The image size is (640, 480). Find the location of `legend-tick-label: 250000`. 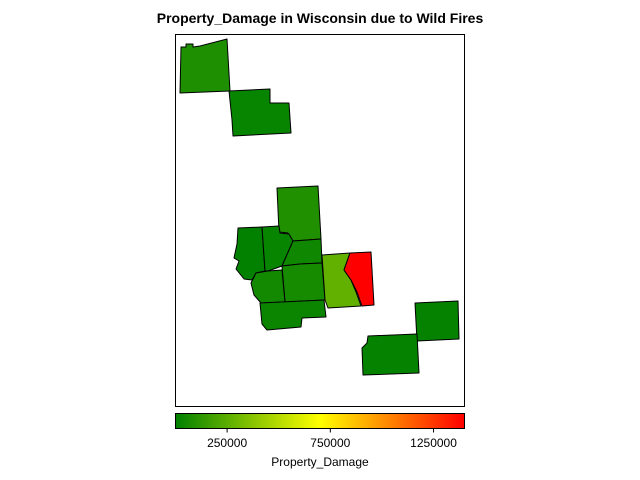

legend-tick-label: 250000 is located at coordinates (227, 443).